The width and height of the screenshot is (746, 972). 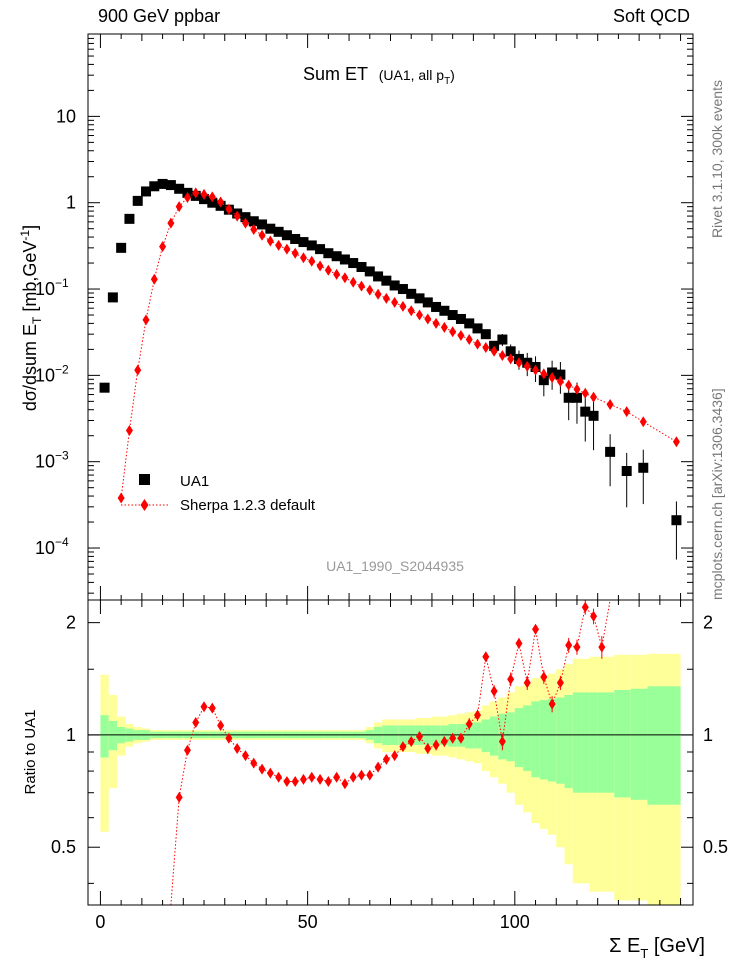 What do you see at coordinates (52, 546) in the screenshot?
I see `main-y-tick-label: 10⁻⁴` at bounding box center [52, 546].